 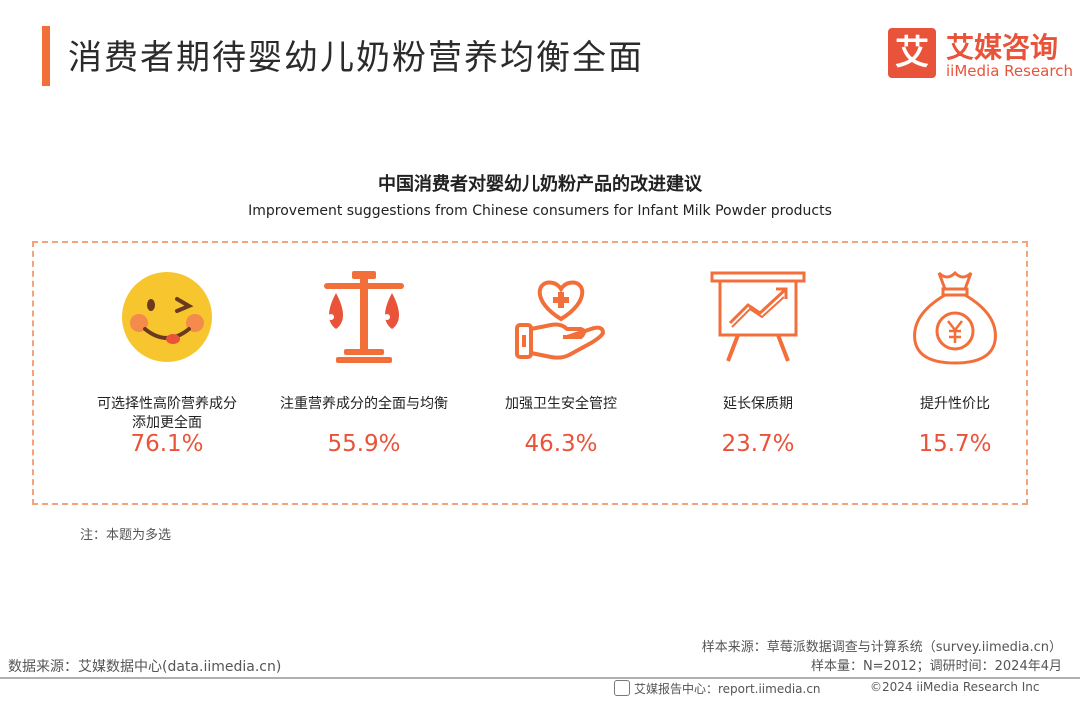 What do you see at coordinates (167, 373) in the screenshot?
I see `suggestion-item: 可选择性高阶营养成分 添加更全面 76.1%` at bounding box center [167, 373].